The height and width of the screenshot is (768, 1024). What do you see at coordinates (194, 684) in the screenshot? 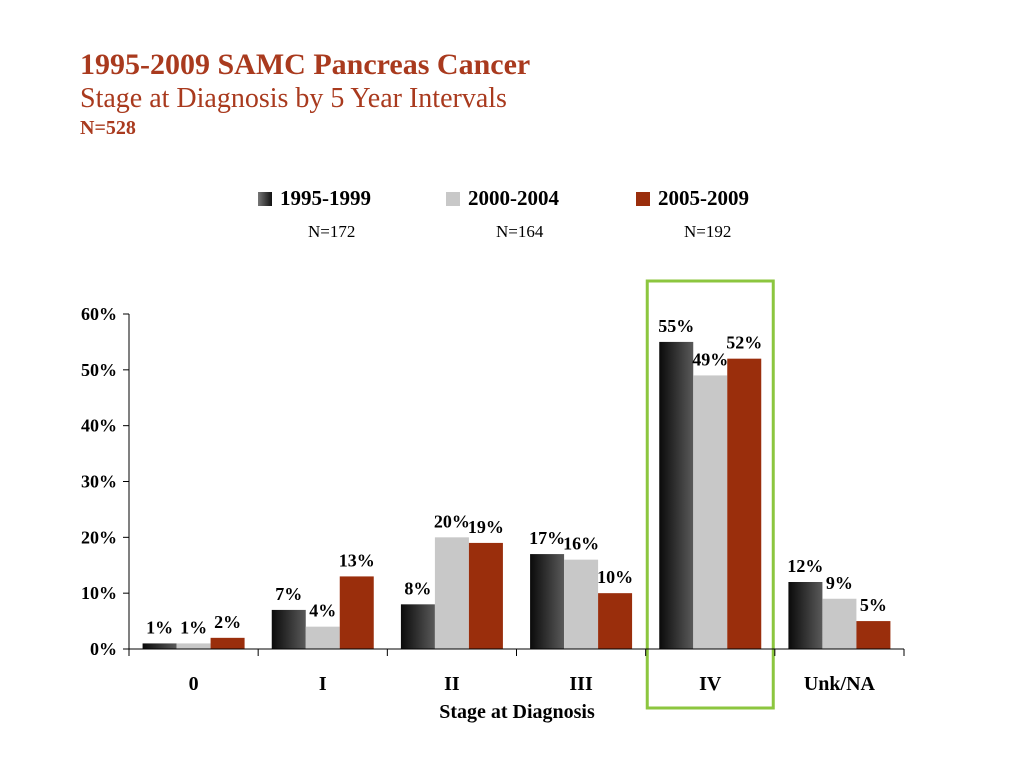
I see `x-category-label: 0` at bounding box center [194, 684].